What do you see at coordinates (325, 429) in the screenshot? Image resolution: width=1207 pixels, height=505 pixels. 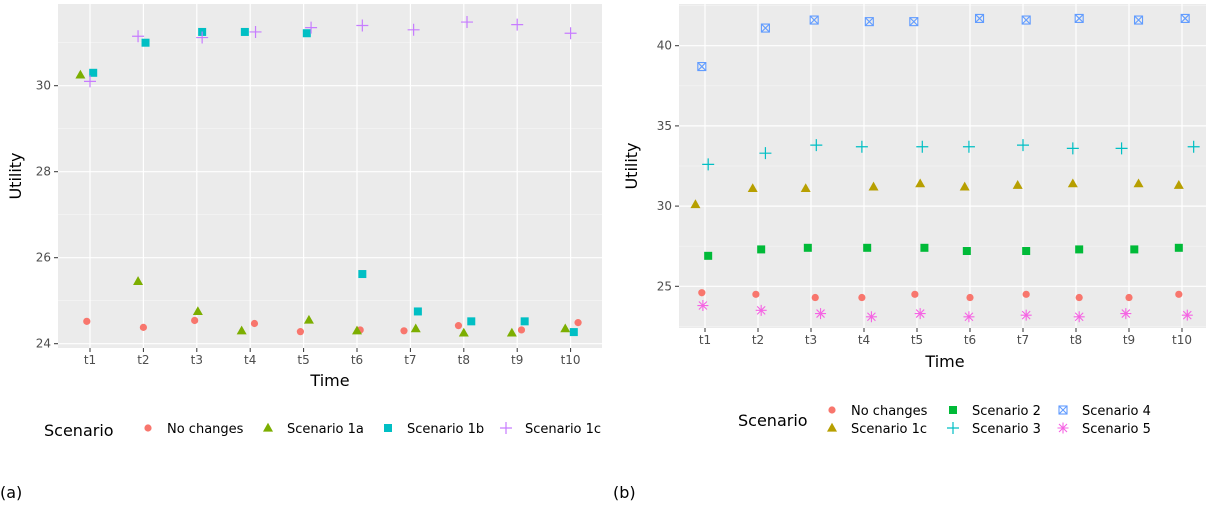 I see `legend-label: Scenario 1a` at bounding box center [325, 429].